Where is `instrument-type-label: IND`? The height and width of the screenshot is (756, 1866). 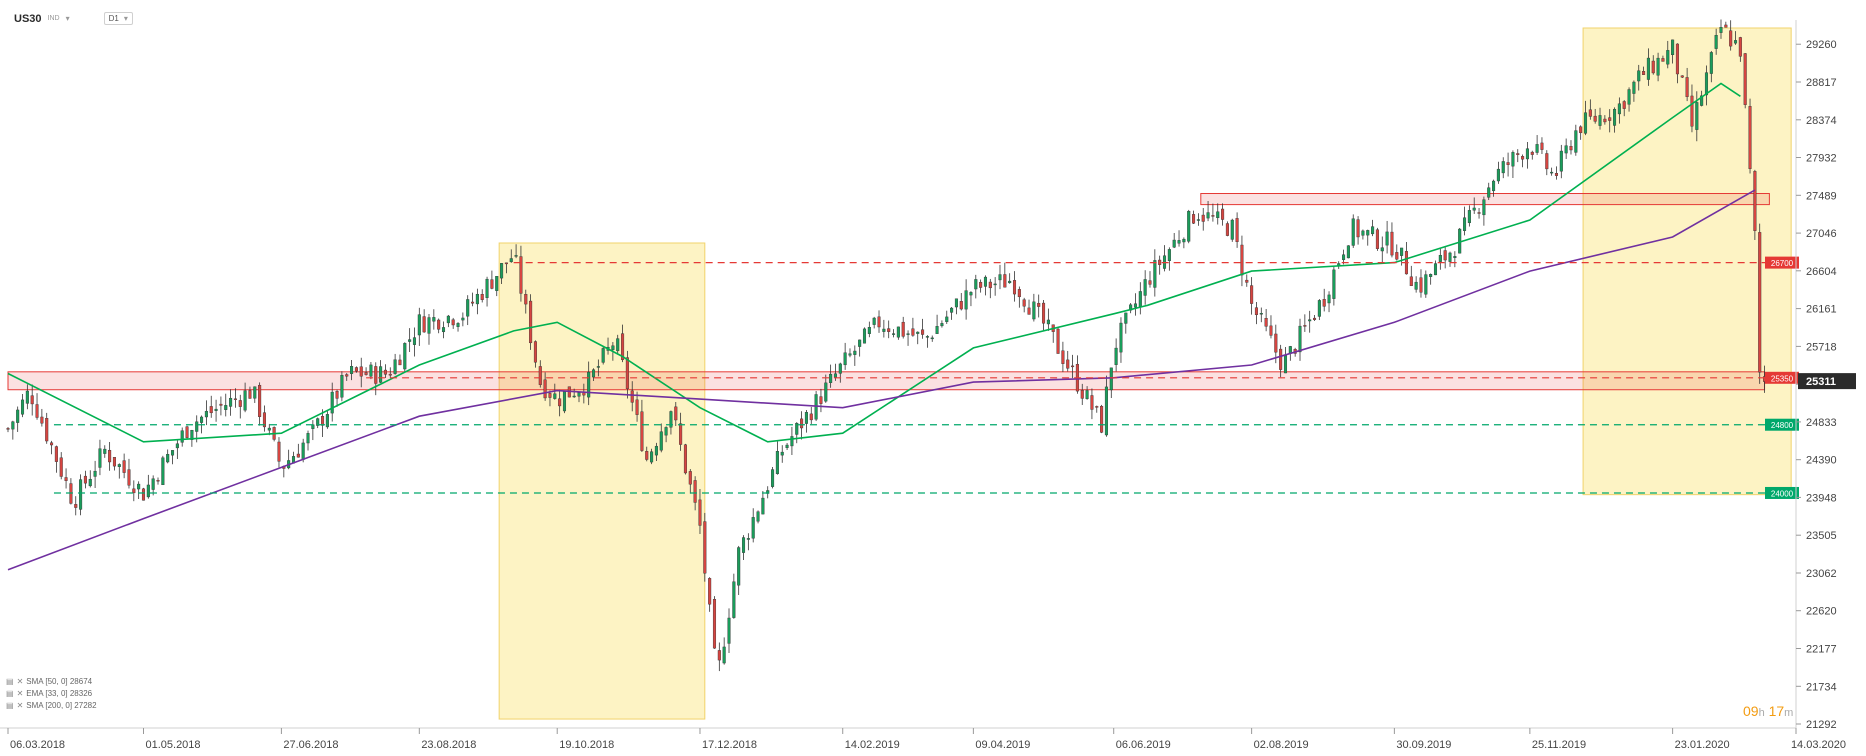
instrument-type-label: IND is located at coordinates (53, 18).